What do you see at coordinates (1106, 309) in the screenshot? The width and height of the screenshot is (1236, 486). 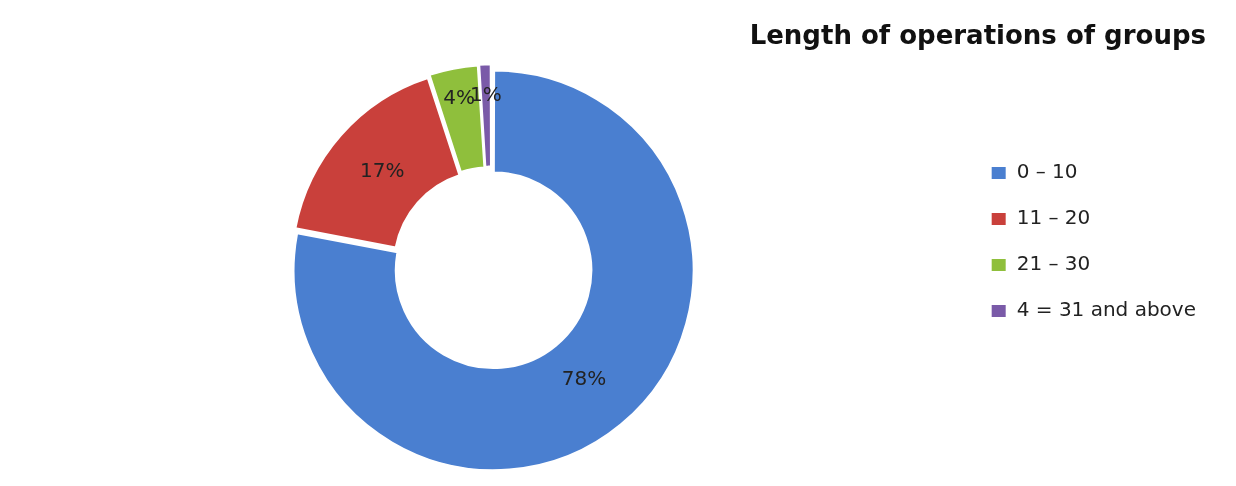 I see `legend-label: 4 = 31 and above` at bounding box center [1106, 309].